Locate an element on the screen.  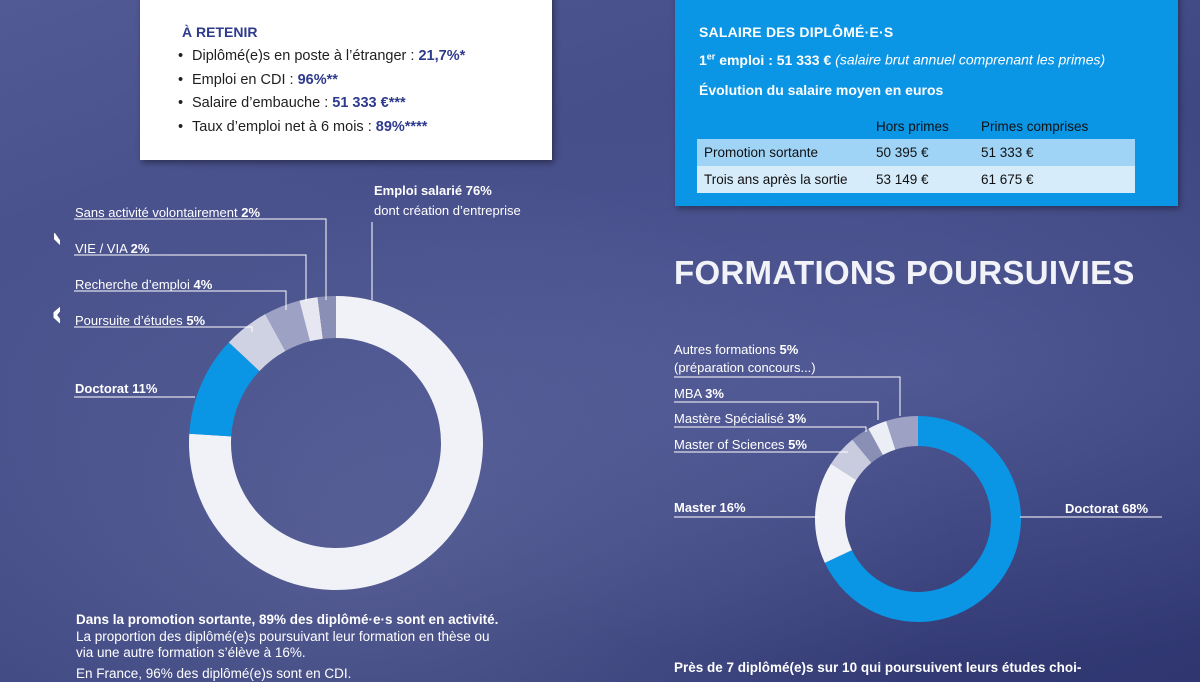
table-header: Hors primes is located at coordinates (922, 126).